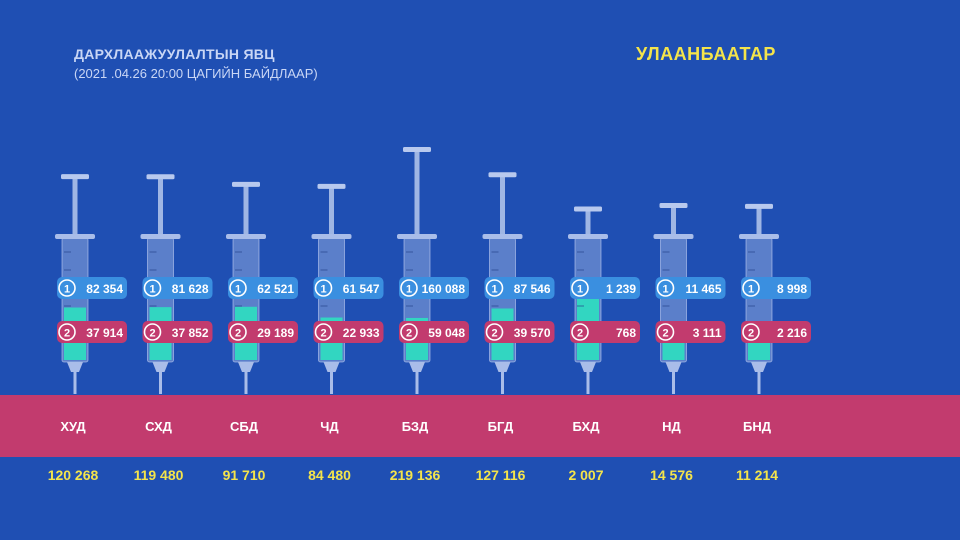 This screenshot has height=540, width=960. What do you see at coordinates (244, 426) in the screenshot?
I see `category-label: СБД` at bounding box center [244, 426].